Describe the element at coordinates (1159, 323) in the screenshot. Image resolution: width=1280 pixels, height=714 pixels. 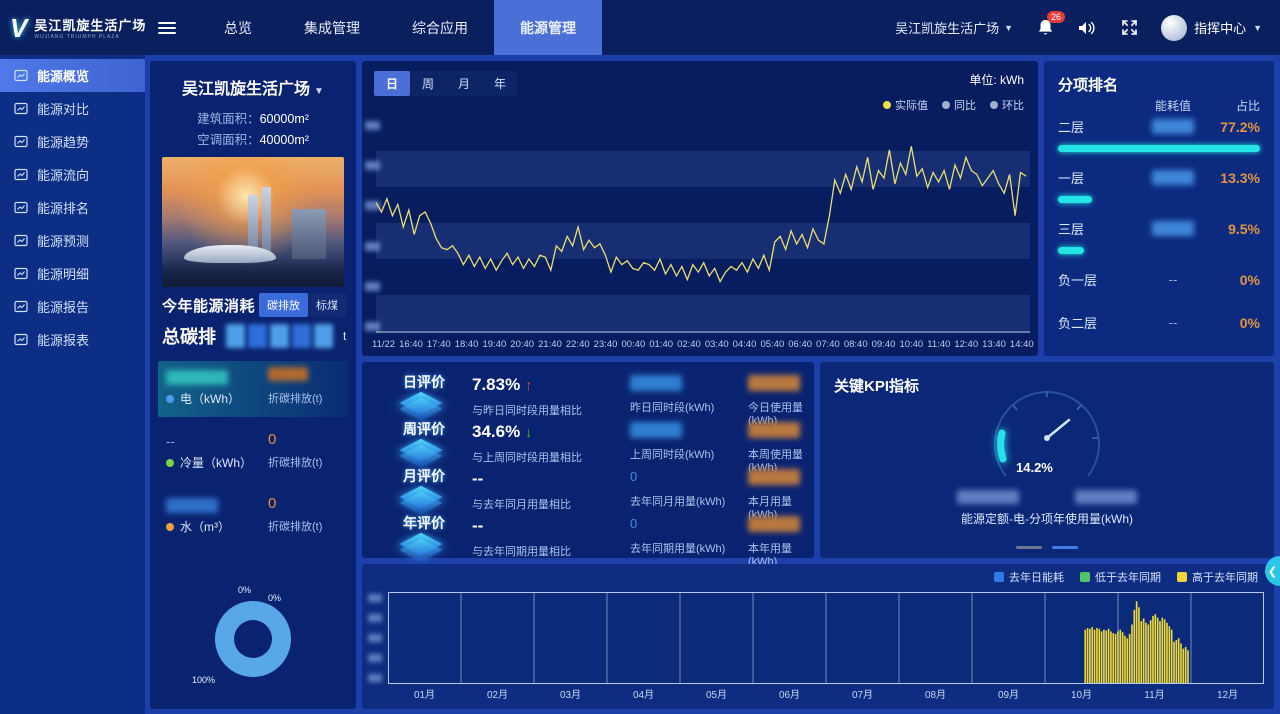
I see `rank-row: 负二层 -- 0%` at that location.